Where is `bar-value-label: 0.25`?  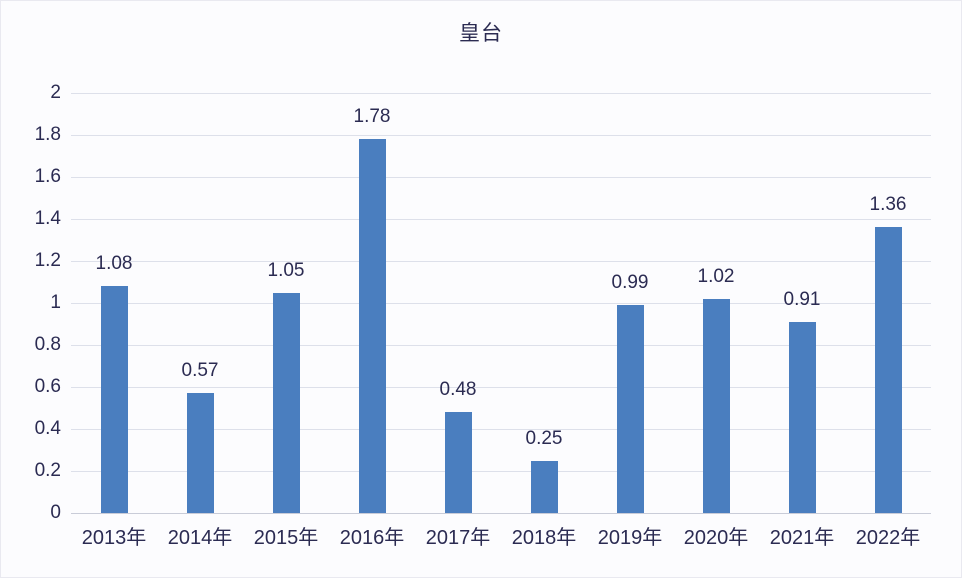
bar-value-label: 0.25 is located at coordinates (544, 438).